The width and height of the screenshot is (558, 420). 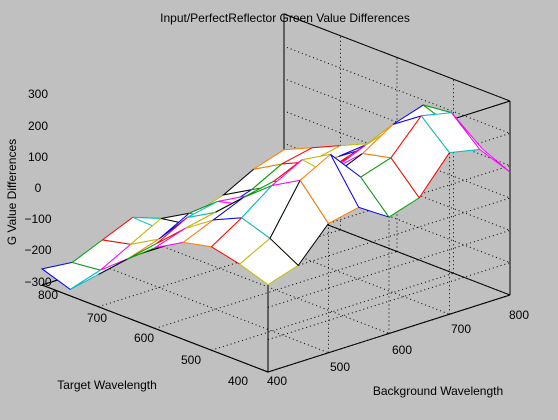 I want to click on background-axis-label: Background Wavelength, so click(x=438, y=391).